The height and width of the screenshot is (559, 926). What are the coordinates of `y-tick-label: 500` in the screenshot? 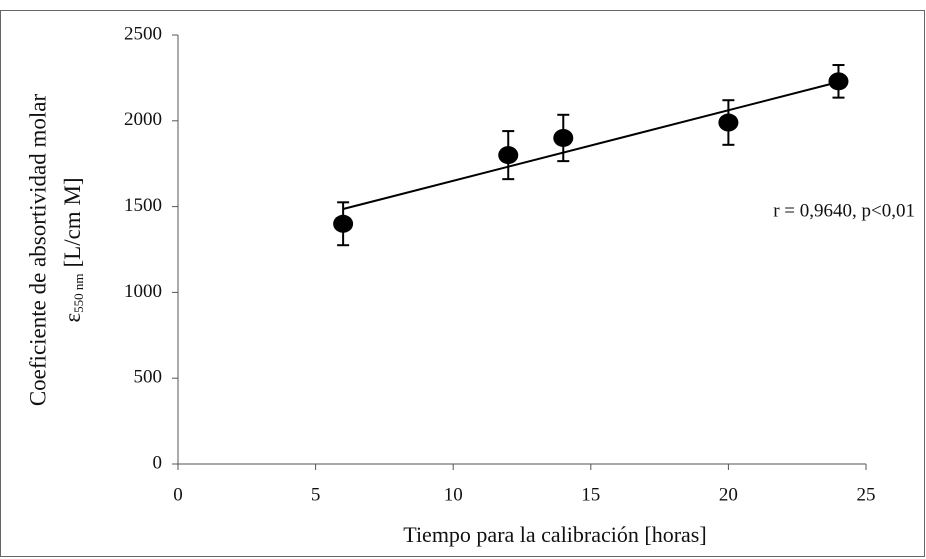 It's located at (148, 377).